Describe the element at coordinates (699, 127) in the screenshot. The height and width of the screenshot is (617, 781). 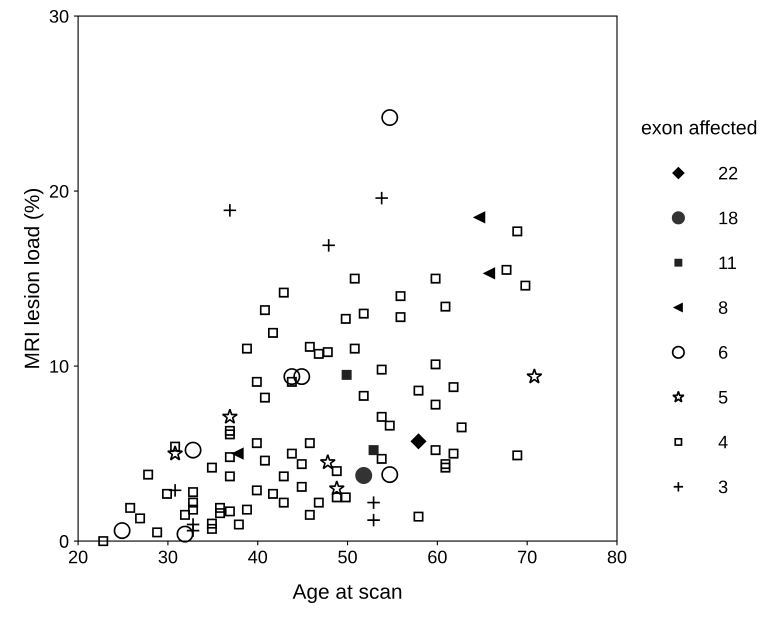
I see `legend-title: exon affected` at that location.